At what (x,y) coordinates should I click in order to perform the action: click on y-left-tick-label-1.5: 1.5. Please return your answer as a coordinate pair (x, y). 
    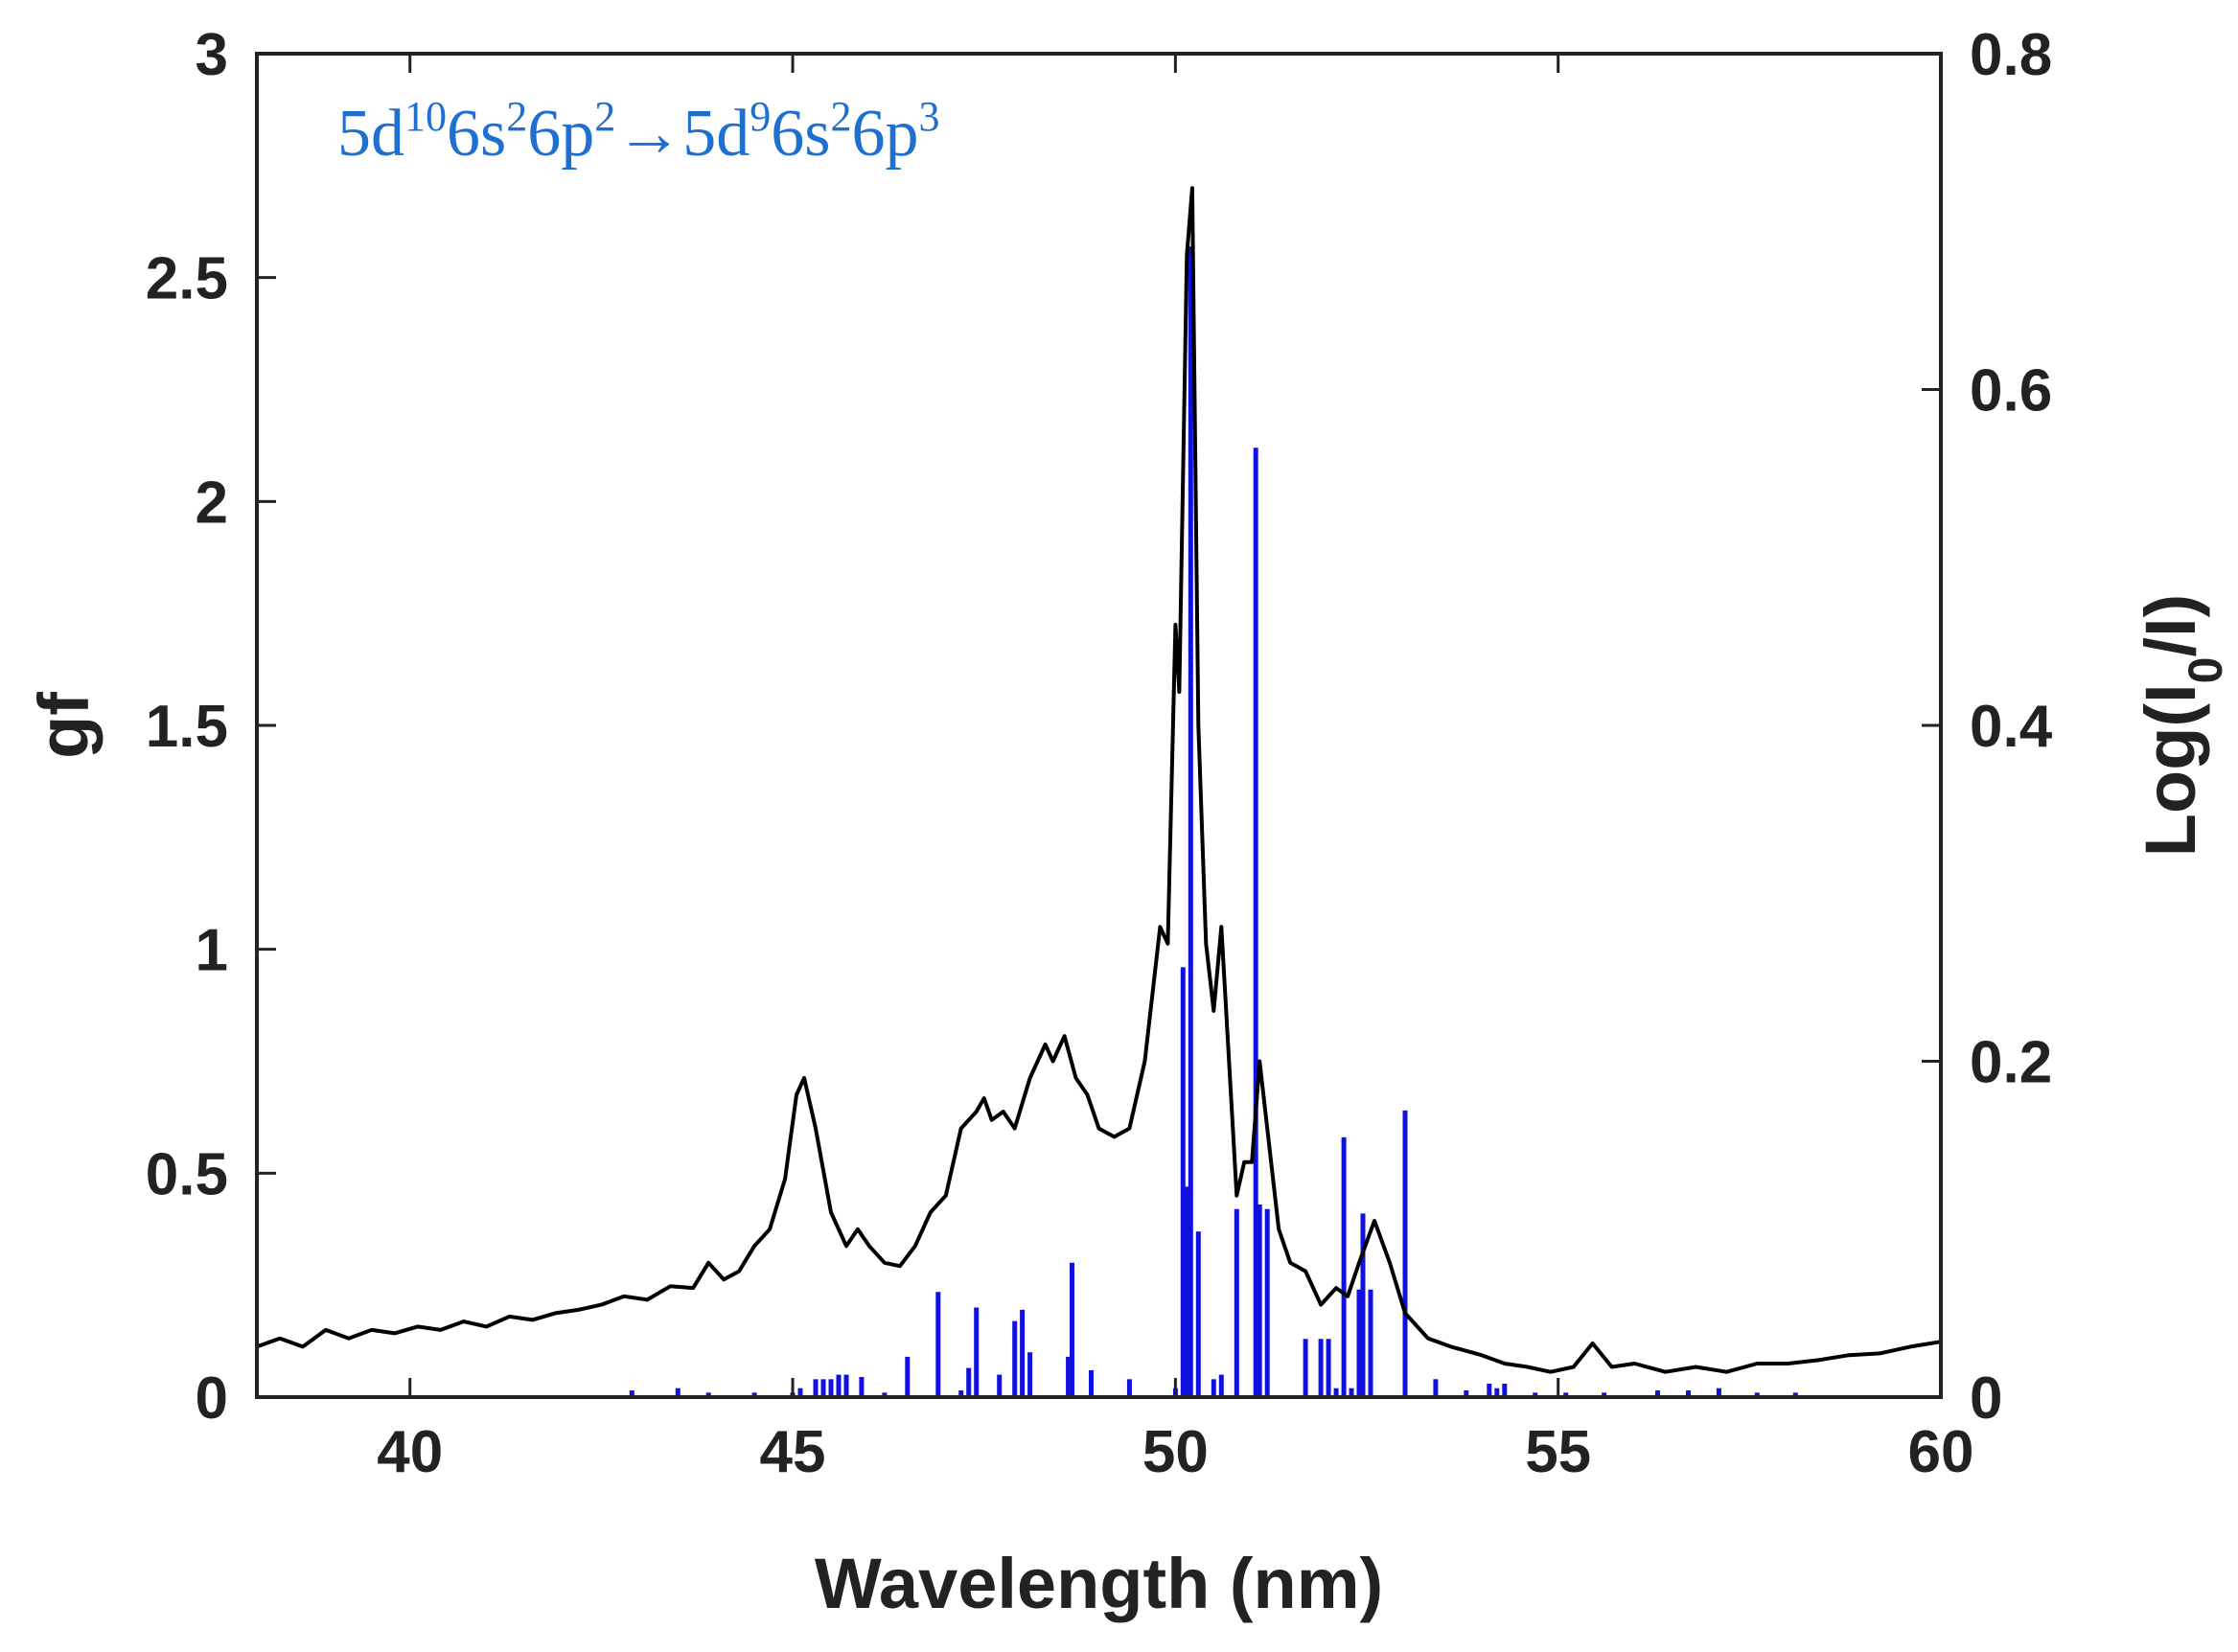
    Looking at the image, I should click on (187, 727).